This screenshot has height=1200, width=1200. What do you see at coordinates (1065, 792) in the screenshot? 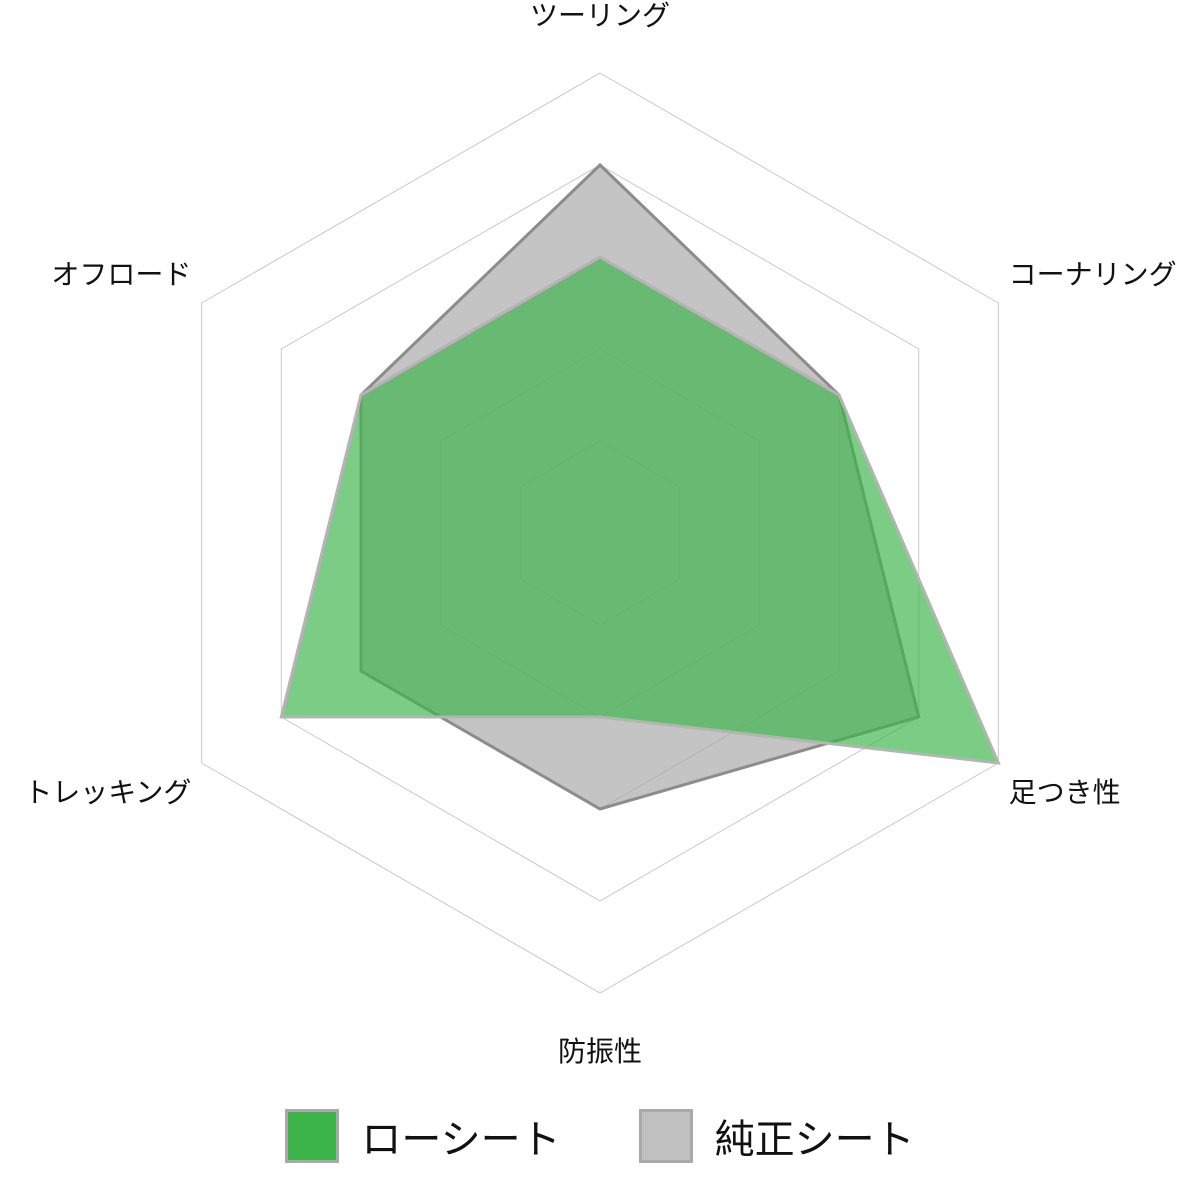
I see `axis-label-2: 足つき性` at bounding box center [1065, 792].